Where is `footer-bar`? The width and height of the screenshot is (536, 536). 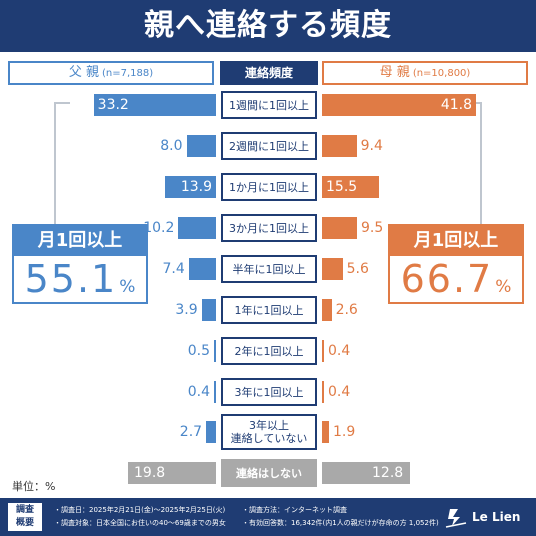
footer-bar is located at coordinates (268, 517).